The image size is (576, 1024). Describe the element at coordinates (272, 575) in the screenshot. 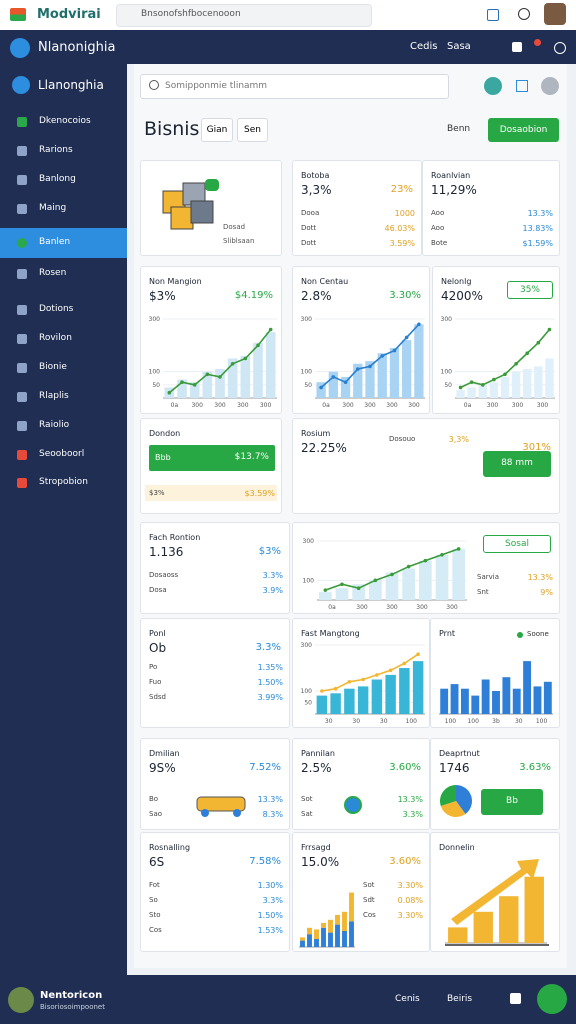

I see `row-value: 3.3%` at that location.